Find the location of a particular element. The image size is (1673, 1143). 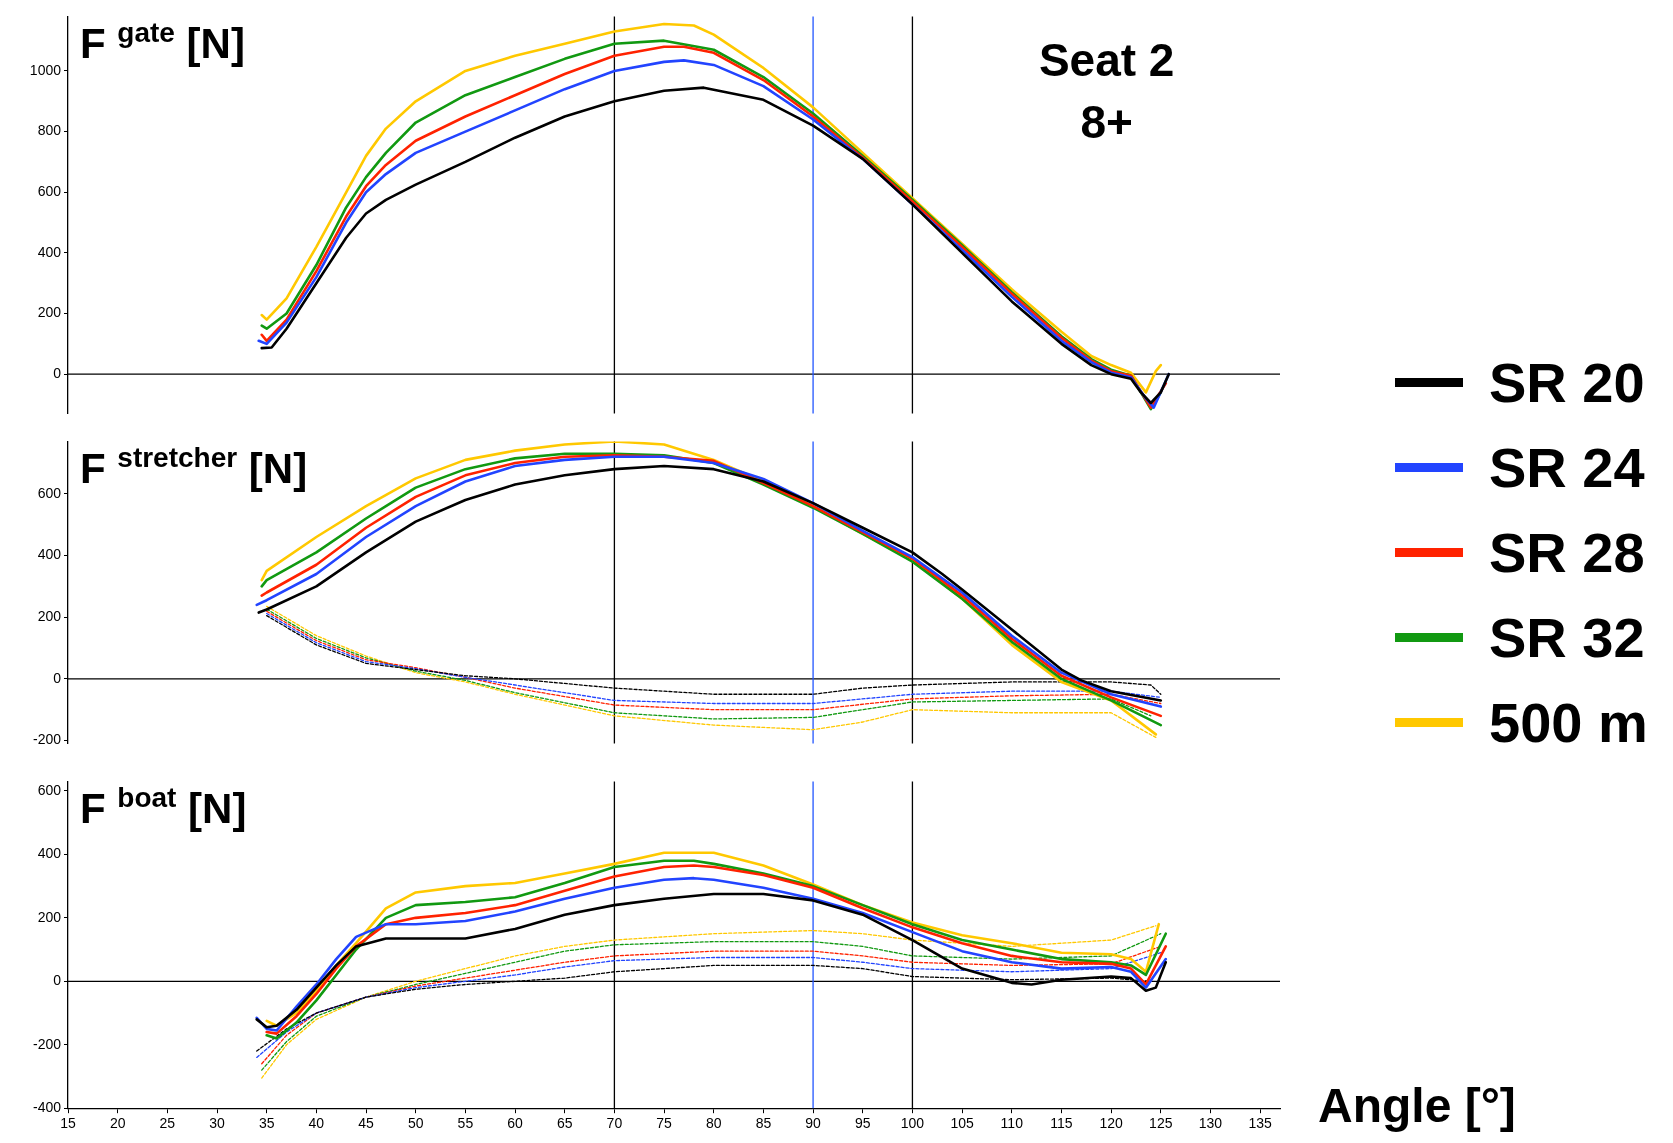

annotation: 8+ is located at coordinates (1106, 122).